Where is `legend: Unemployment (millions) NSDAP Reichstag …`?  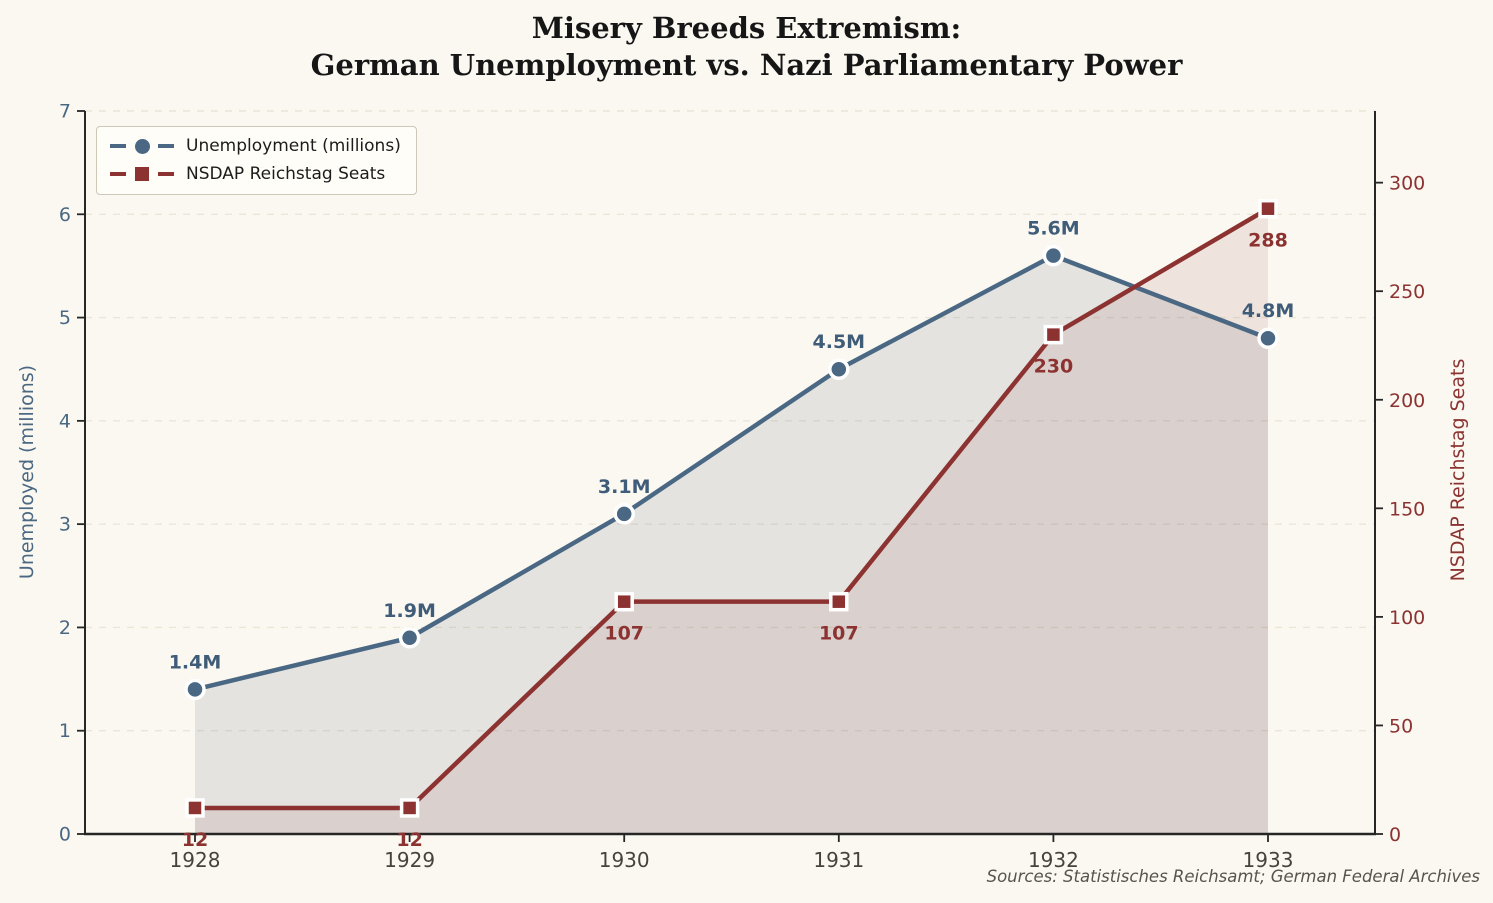 legend: Unemployment (millions) NSDAP Reichstag … is located at coordinates (256, 160).